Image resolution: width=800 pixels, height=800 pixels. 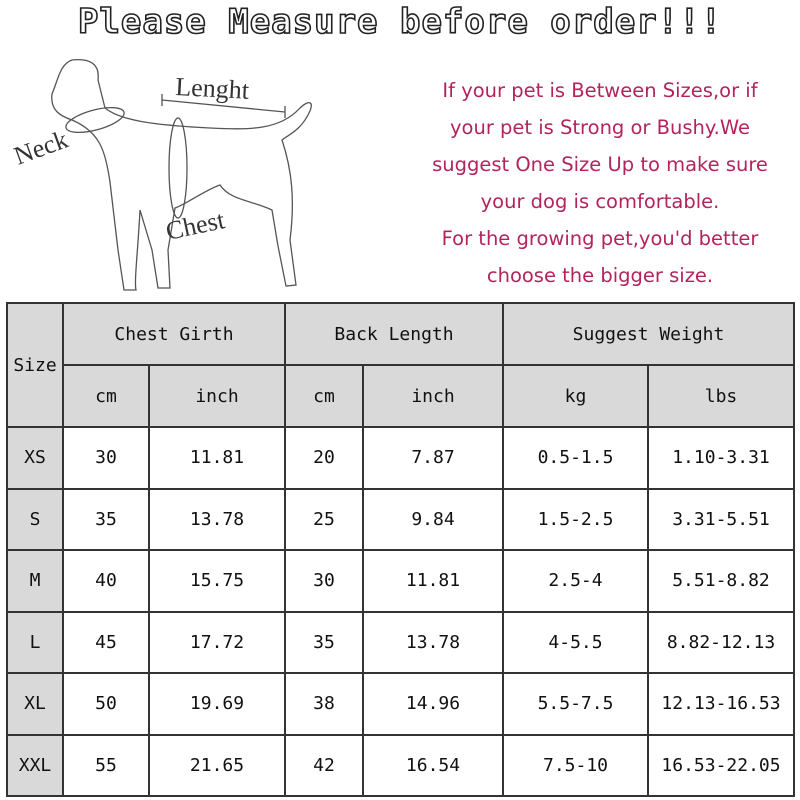 What do you see at coordinates (600, 201) in the screenshot?
I see `advice-line: your dog is comfortable.` at bounding box center [600, 201].